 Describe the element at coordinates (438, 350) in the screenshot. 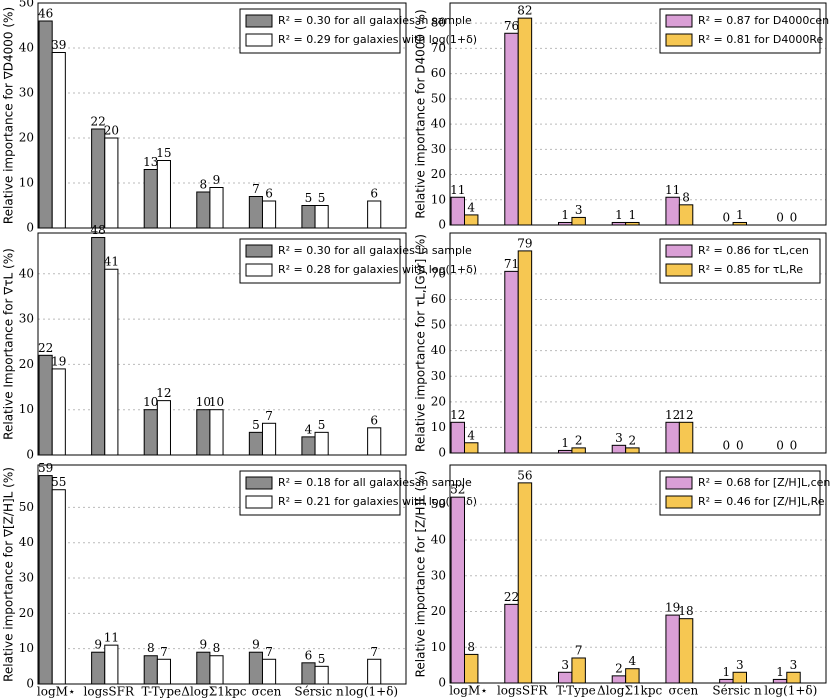

I see `y-tick-label: 40` at that location.